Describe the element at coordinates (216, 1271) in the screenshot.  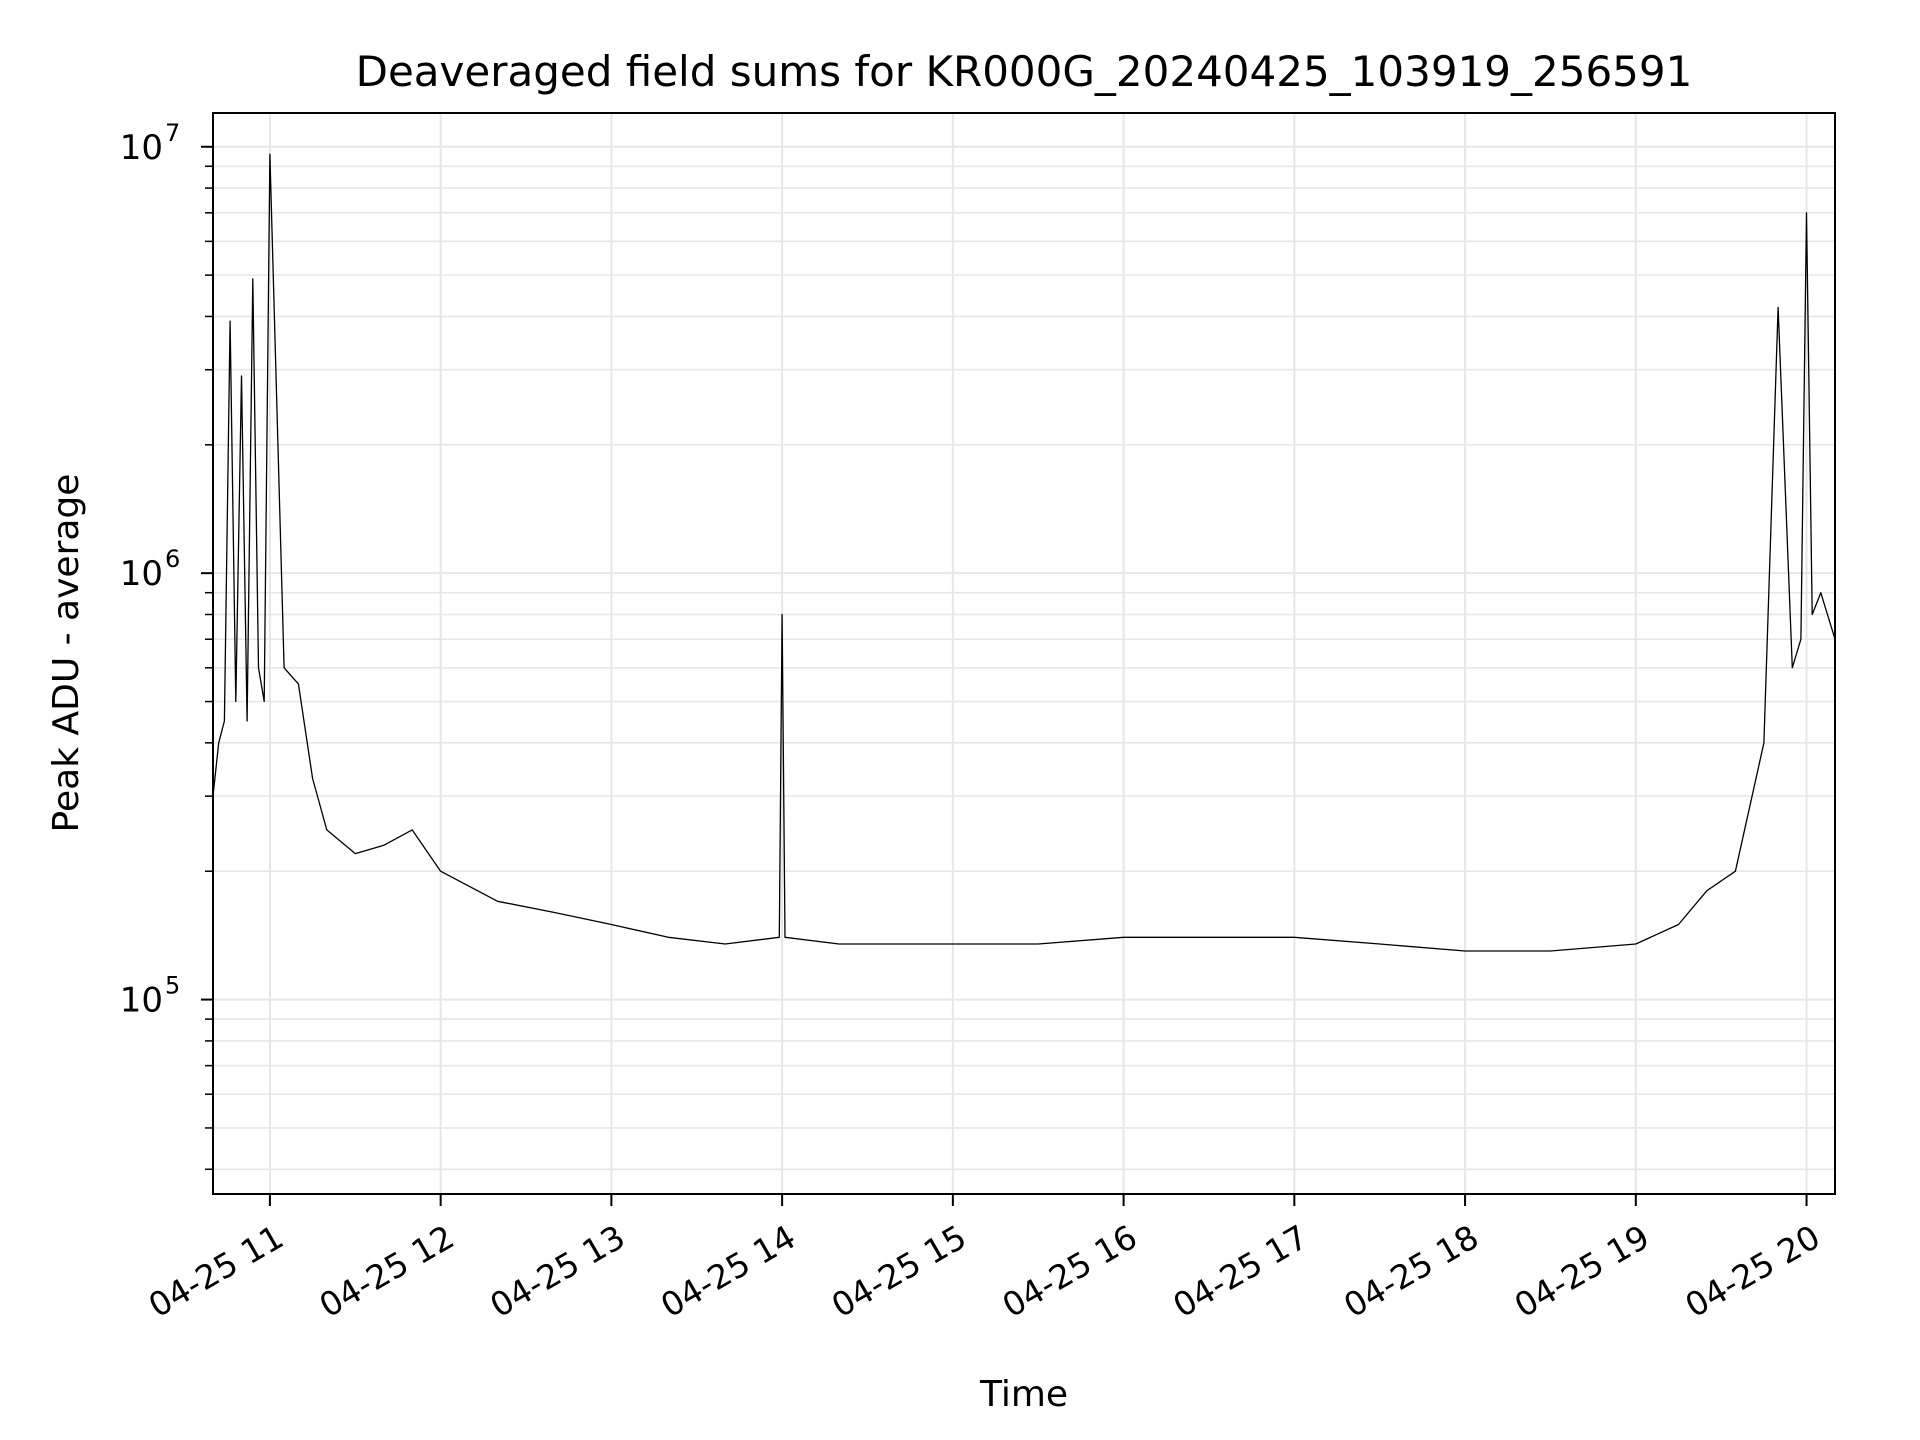
I see `x-tick-label: 04-25 11` at that location.